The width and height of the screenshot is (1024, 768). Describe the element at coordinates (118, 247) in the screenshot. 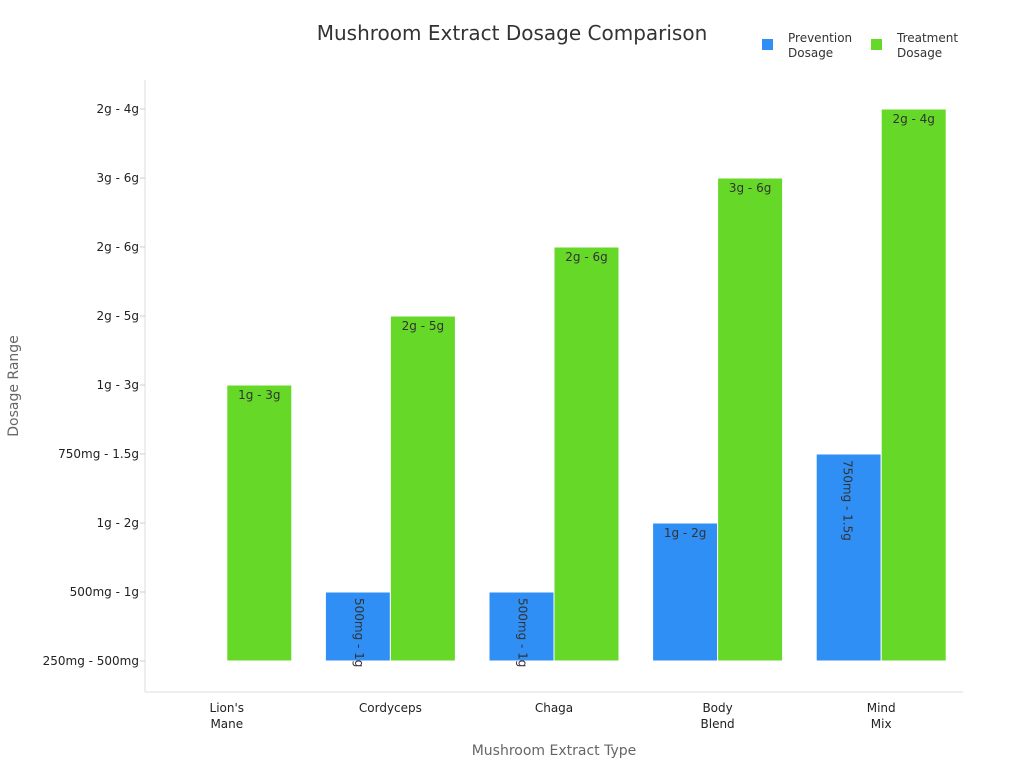

I see `y-tick-label: 2g - 6g` at that location.